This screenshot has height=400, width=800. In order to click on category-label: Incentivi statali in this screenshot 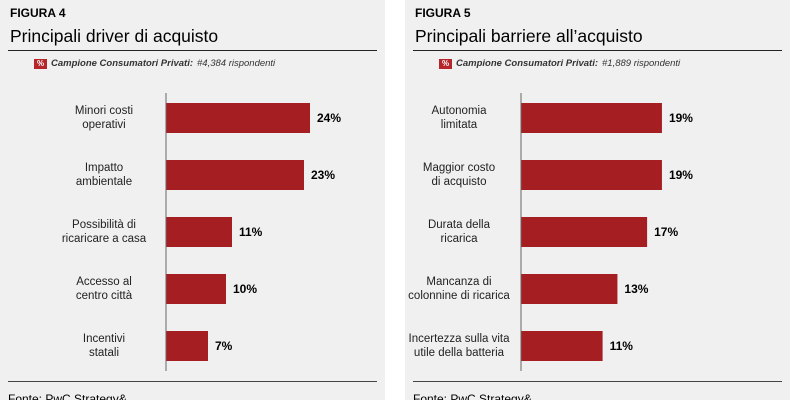, I will do `click(104, 346)`.